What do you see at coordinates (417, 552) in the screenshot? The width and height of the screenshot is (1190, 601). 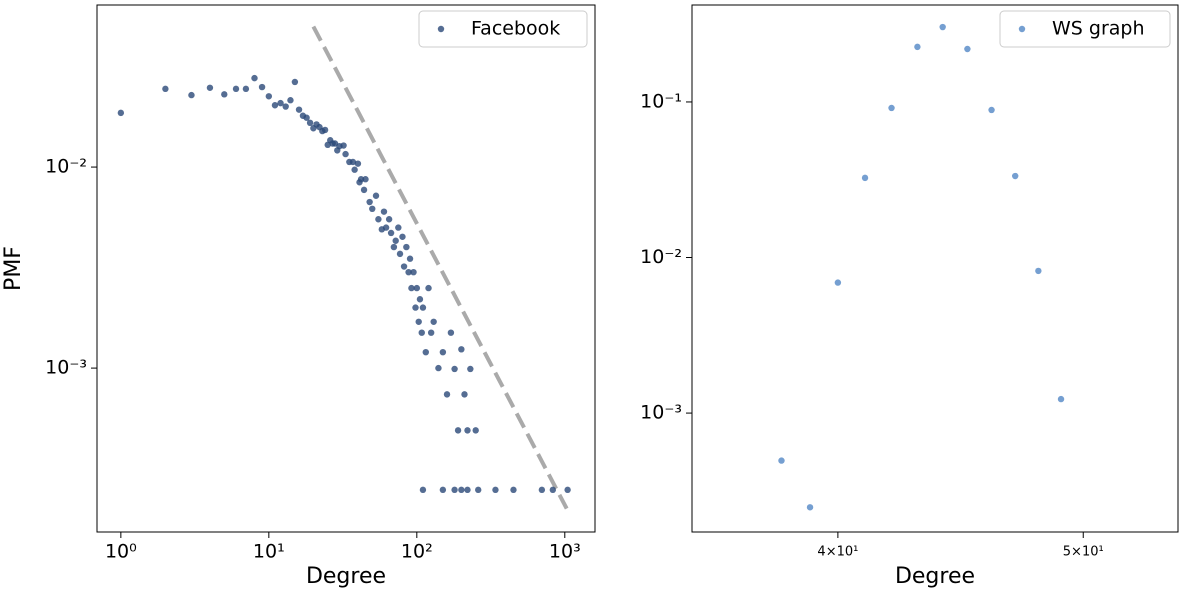 I see `x-tick-label: 10²` at bounding box center [417, 552].